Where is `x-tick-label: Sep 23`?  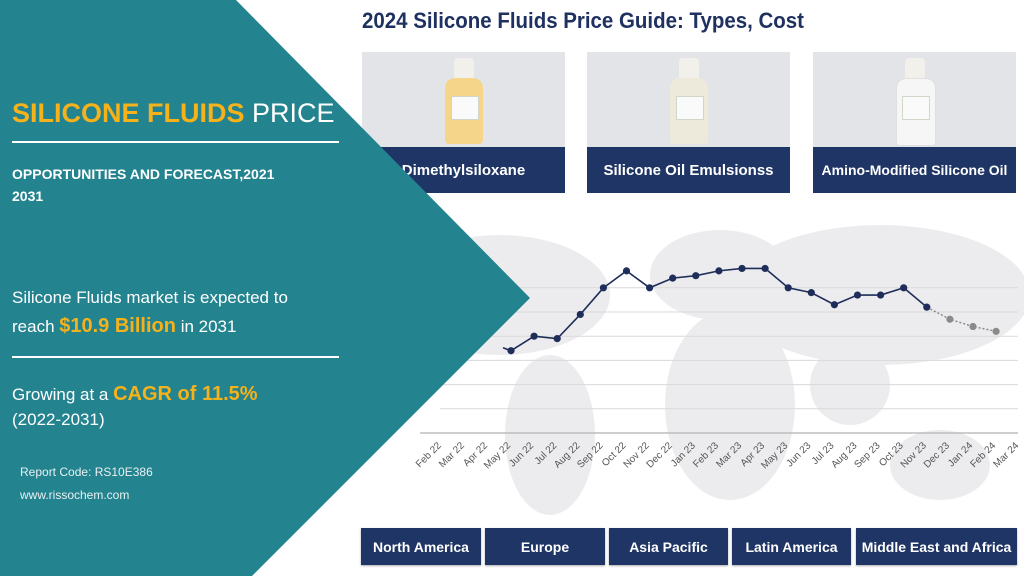 x-tick-label: Sep 23 is located at coordinates (868, 455).